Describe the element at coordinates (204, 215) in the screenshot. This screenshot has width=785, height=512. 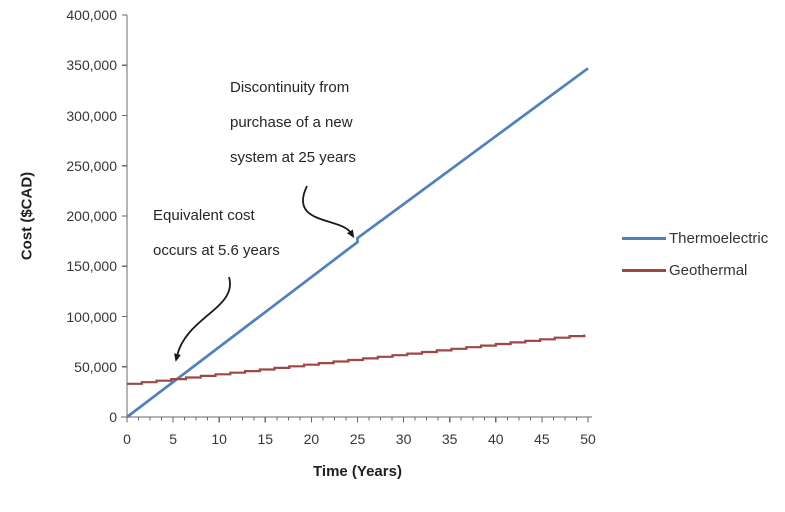
I see `annotation-text-line: Equivalent cost` at that location.